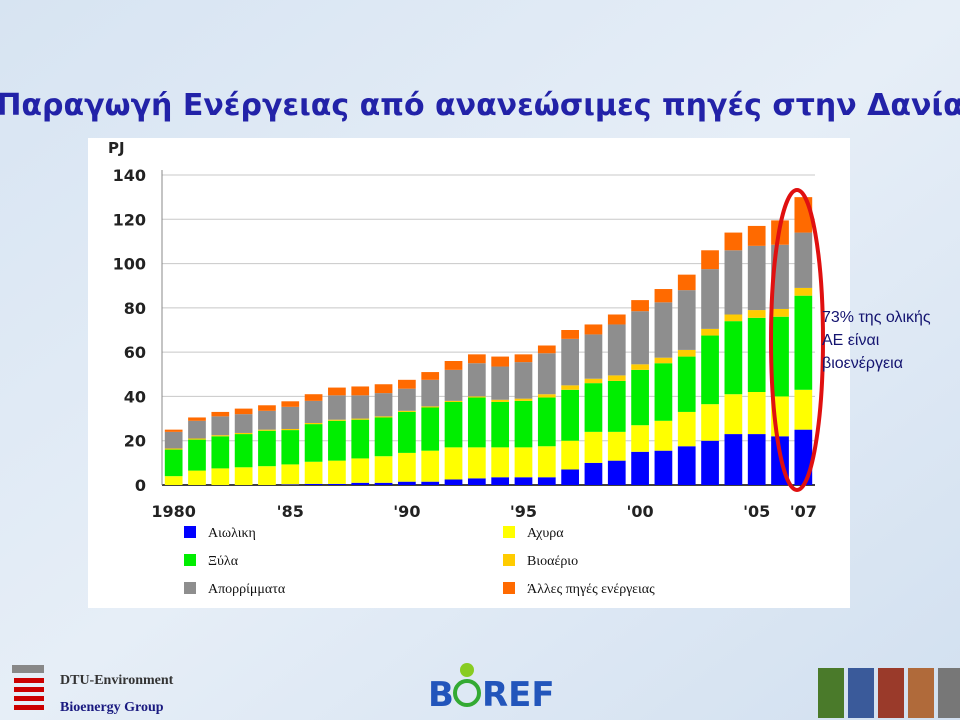 The width and height of the screenshot is (960, 720). Describe the element at coordinates (290, 511) in the screenshot. I see `x-tick-label: '85` at that location.